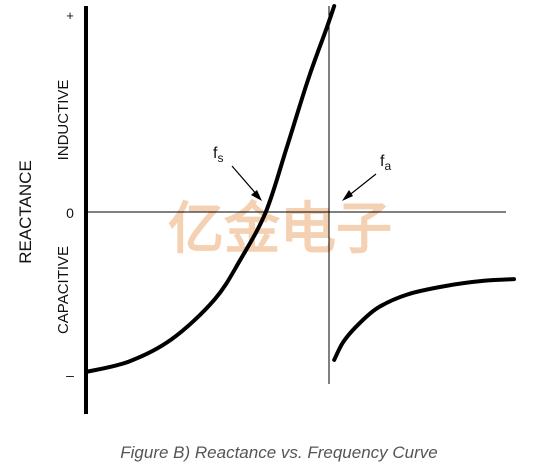  What do you see at coordinates (218, 155) in the screenshot?
I see `fs-annotation: fs` at bounding box center [218, 155].